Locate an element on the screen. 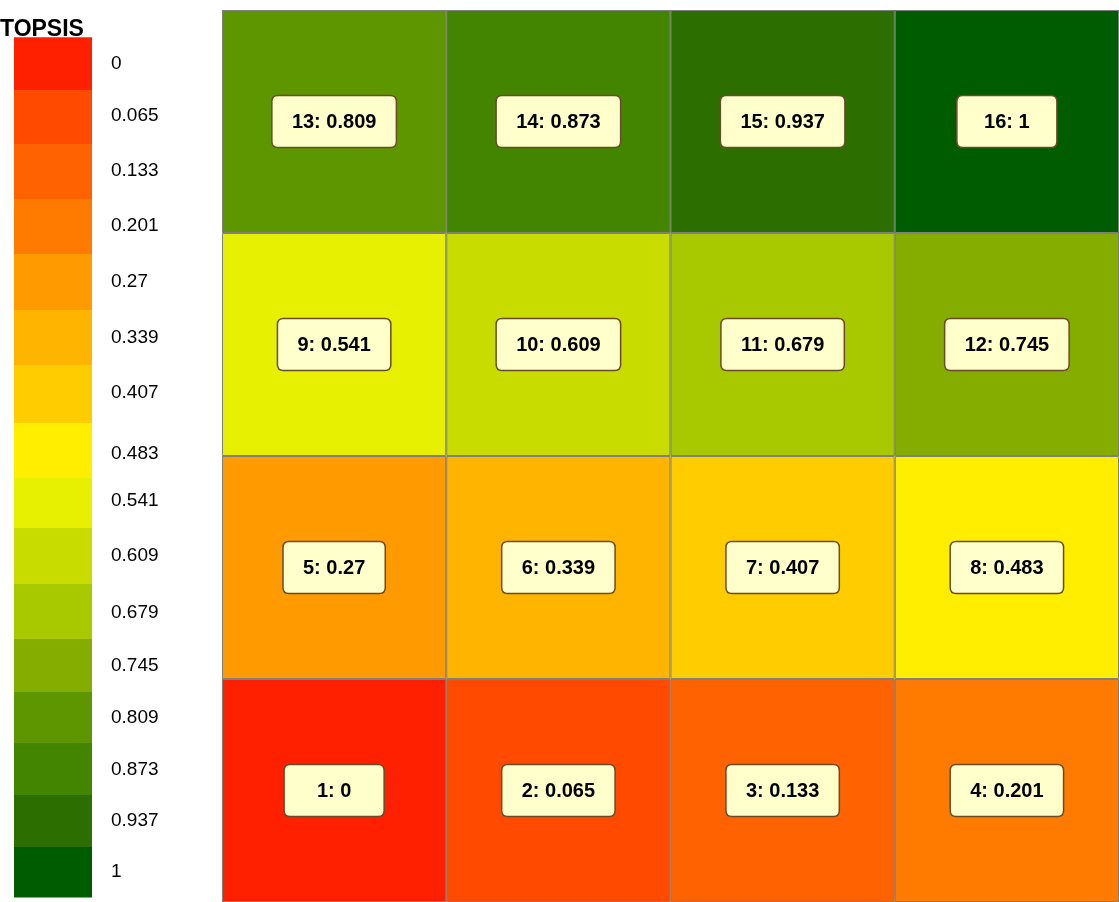 The height and width of the screenshot is (902, 1119). data-label: 15: 0.937 is located at coordinates (782, 121).